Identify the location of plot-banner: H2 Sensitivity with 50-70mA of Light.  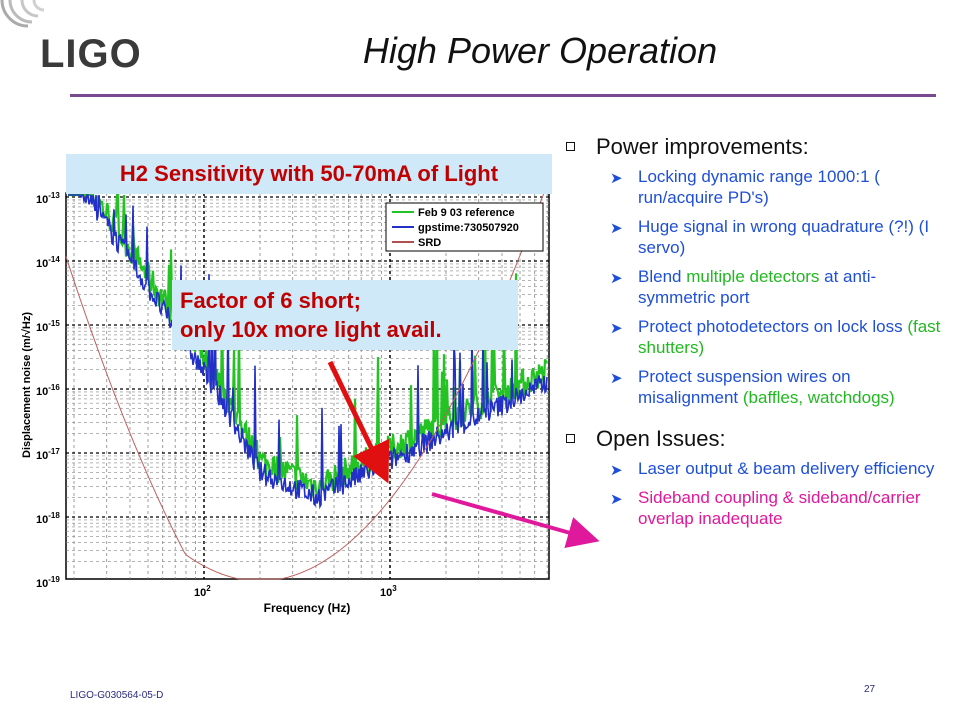
(309, 174).